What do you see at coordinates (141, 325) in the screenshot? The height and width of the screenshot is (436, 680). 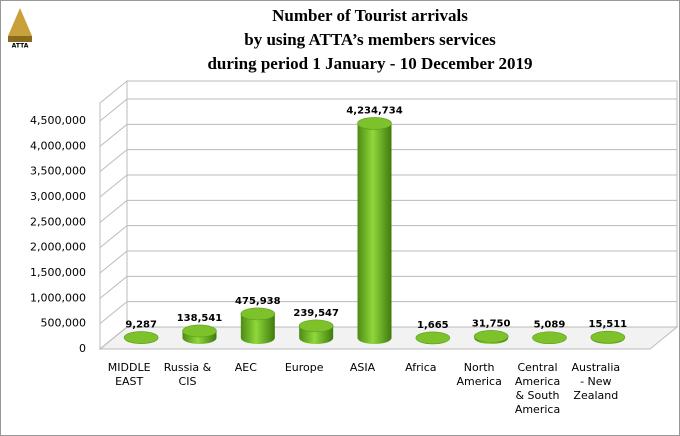 I see `value-label: 9,287` at bounding box center [141, 325].